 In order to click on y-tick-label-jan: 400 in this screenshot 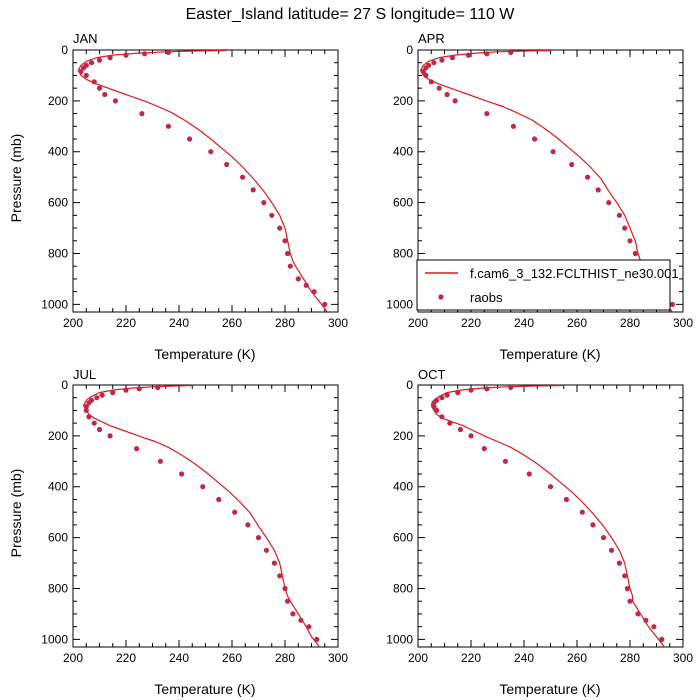, I will do `click(58, 152)`.